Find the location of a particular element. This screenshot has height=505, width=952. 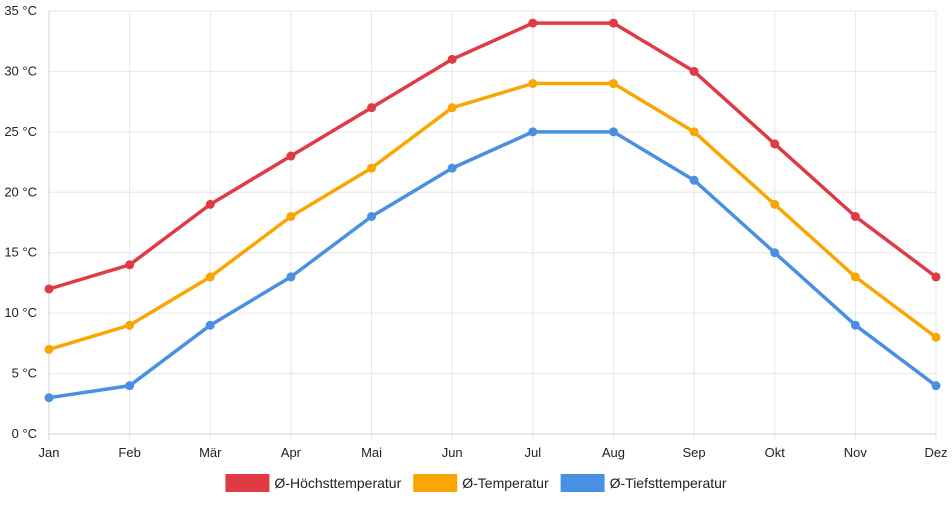

x-tick-label: Nov is located at coordinates (856, 452).